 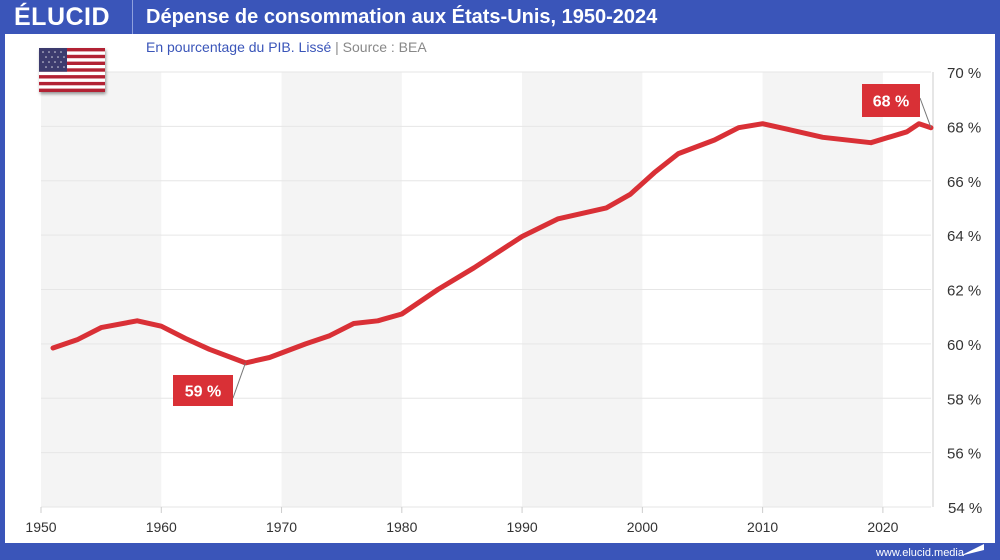 What do you see at coordinates (281, 527) in the screenshot?
I see `x-tick-label: 1970` at bounding box center [281, 527].